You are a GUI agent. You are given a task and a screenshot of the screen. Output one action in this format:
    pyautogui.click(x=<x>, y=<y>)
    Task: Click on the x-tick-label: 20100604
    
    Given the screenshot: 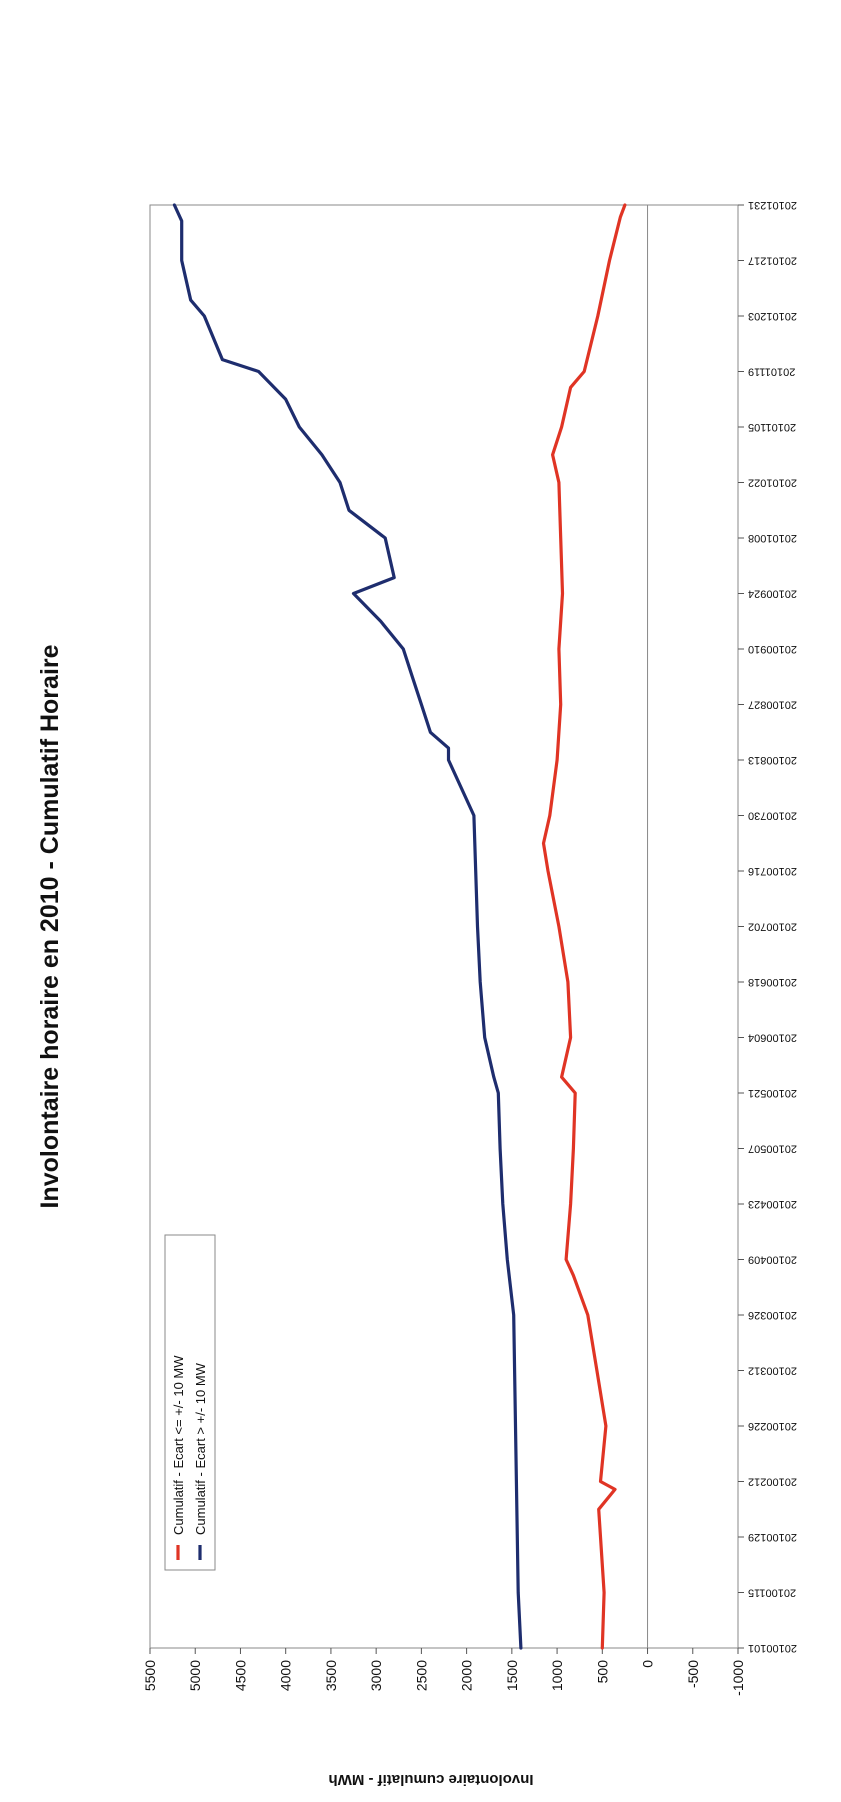 What is the action you would take?
    pyautogui.click(x=772, y=1038)
    